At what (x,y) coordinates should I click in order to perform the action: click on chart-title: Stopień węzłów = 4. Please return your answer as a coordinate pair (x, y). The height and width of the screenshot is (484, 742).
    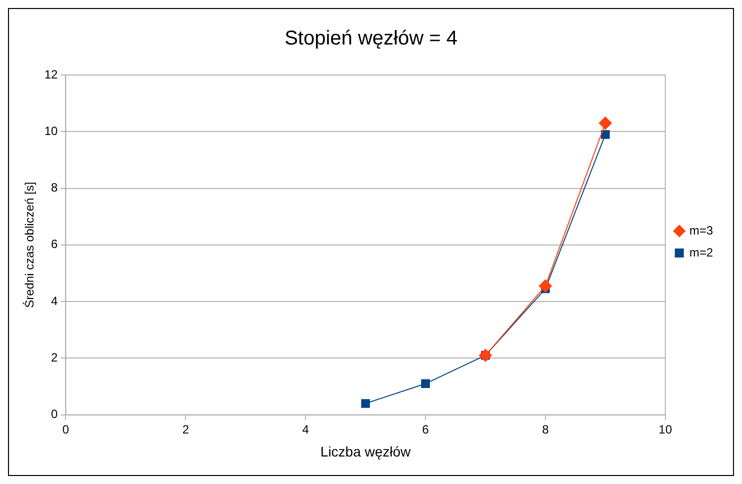
    Looking at the image, I should click on (371, 39).